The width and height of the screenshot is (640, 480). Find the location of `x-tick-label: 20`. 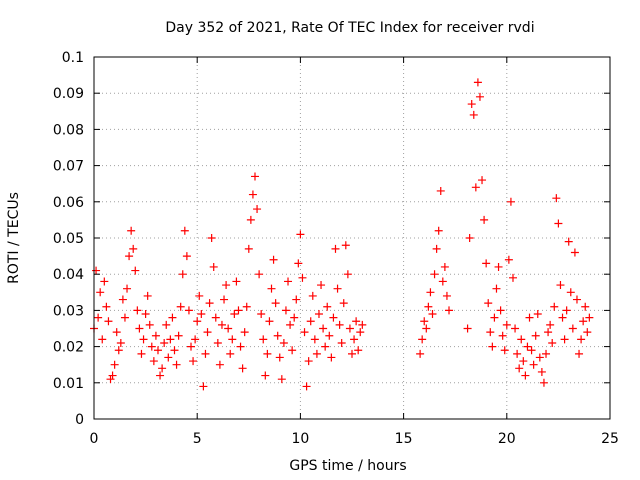

x-tick-label: 20 is located at coordinates (507, 439).